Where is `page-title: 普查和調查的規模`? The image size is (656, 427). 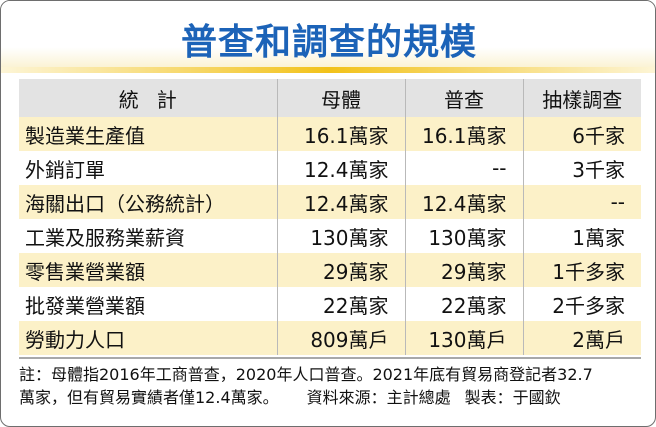
page-title: 普查和調查的規模 is located at coordinates (328, 42).